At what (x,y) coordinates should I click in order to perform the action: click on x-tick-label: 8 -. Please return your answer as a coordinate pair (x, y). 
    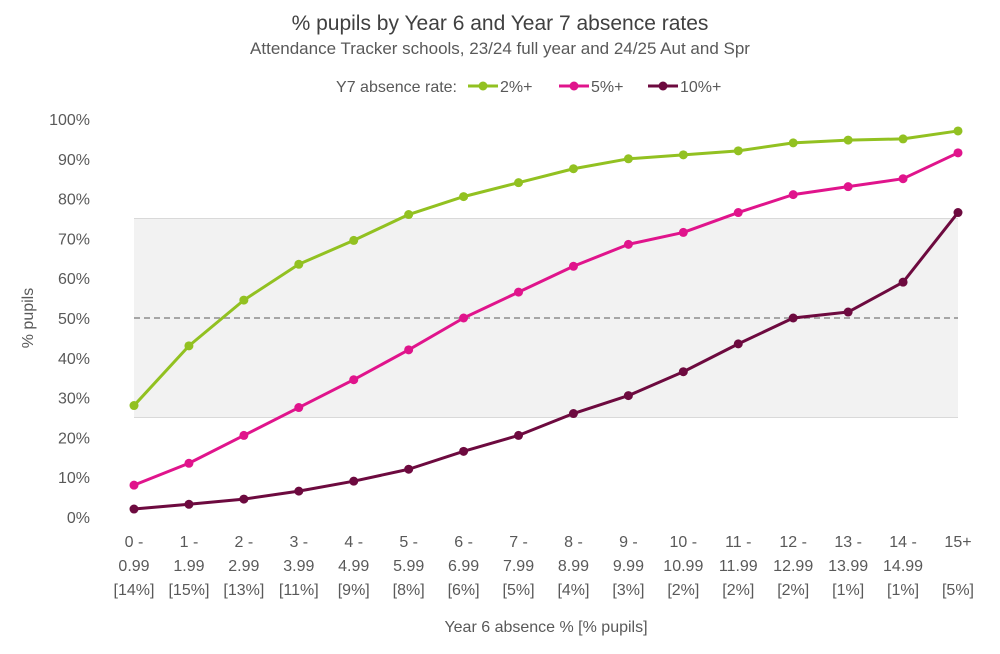
    Looking at the image, I should click on (573, 542).